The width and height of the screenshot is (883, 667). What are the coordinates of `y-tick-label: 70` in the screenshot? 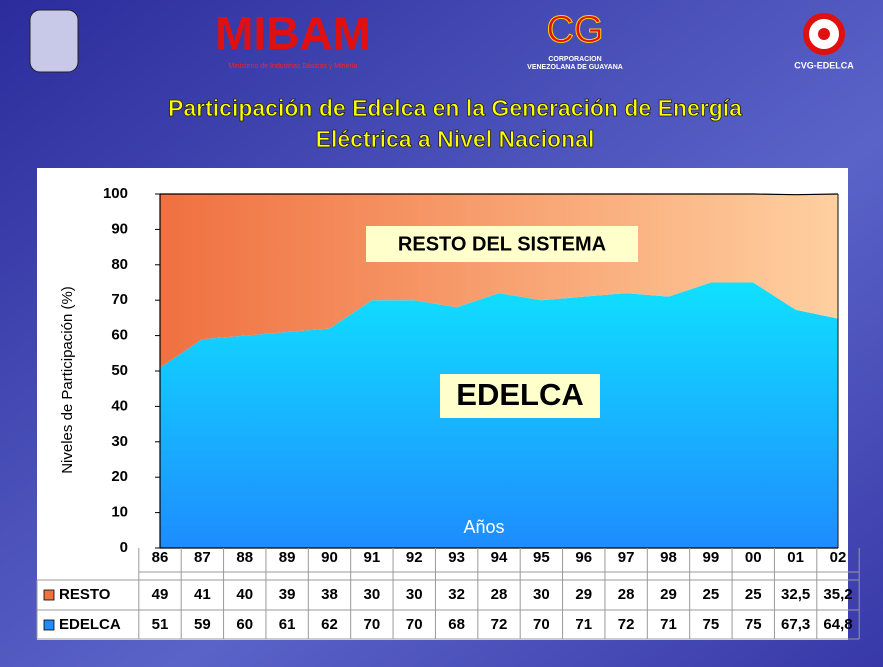 It's located at (119, 299).